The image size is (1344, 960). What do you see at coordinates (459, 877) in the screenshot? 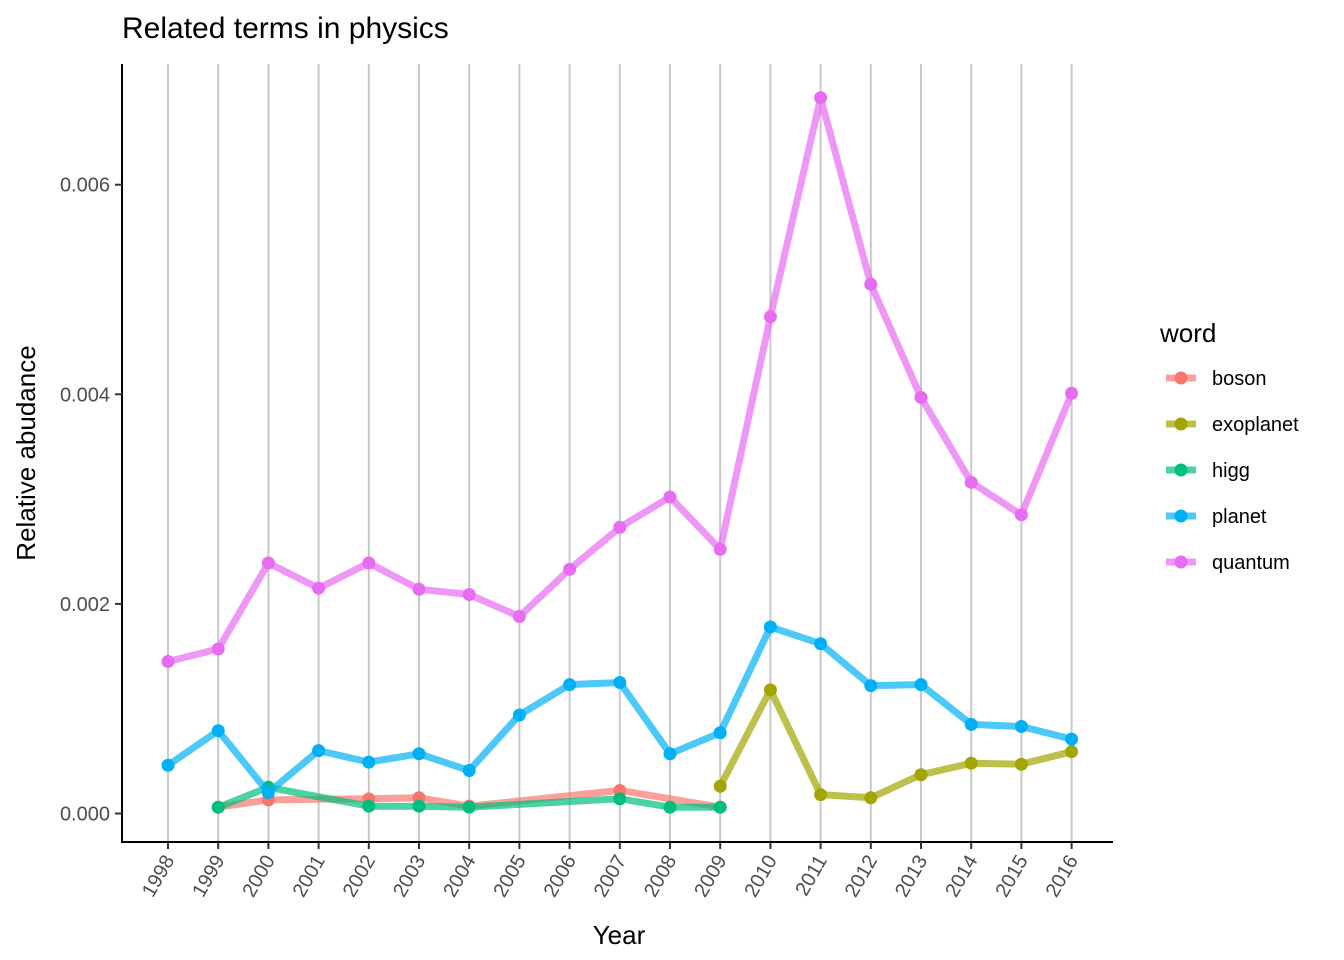
I see `x-tick-label: 2004` at bounding box center [459, 877].